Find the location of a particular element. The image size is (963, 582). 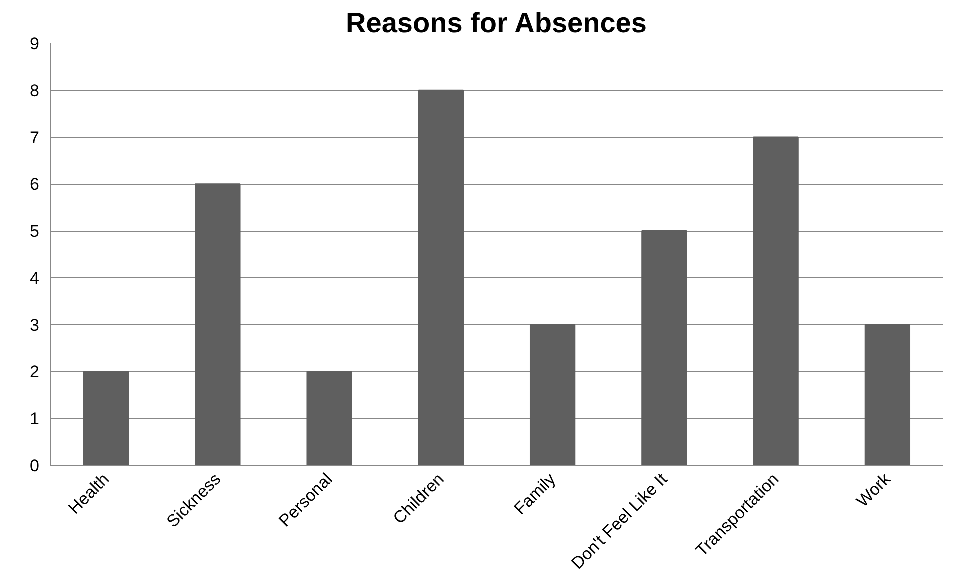

y-tick-label: 9 is located at coordinates (35, 44).